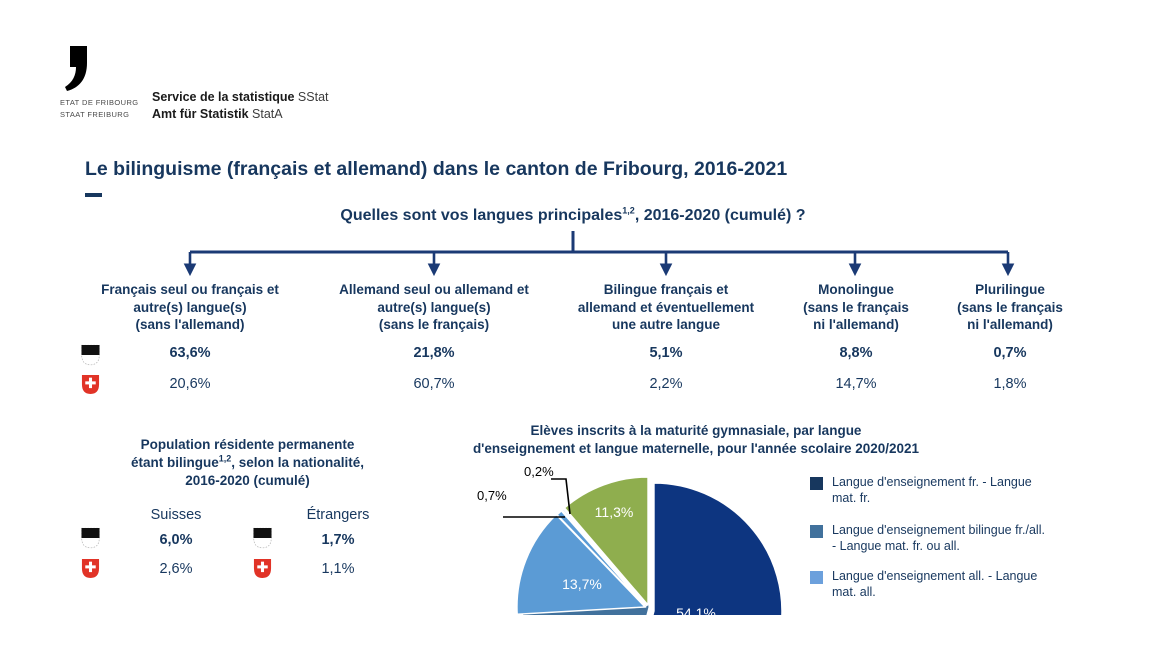  Describe the element at coordinates (650, 553) in the screenshot. I see `pie-chart: 54,1% 13,7% 11,3%` at that location.